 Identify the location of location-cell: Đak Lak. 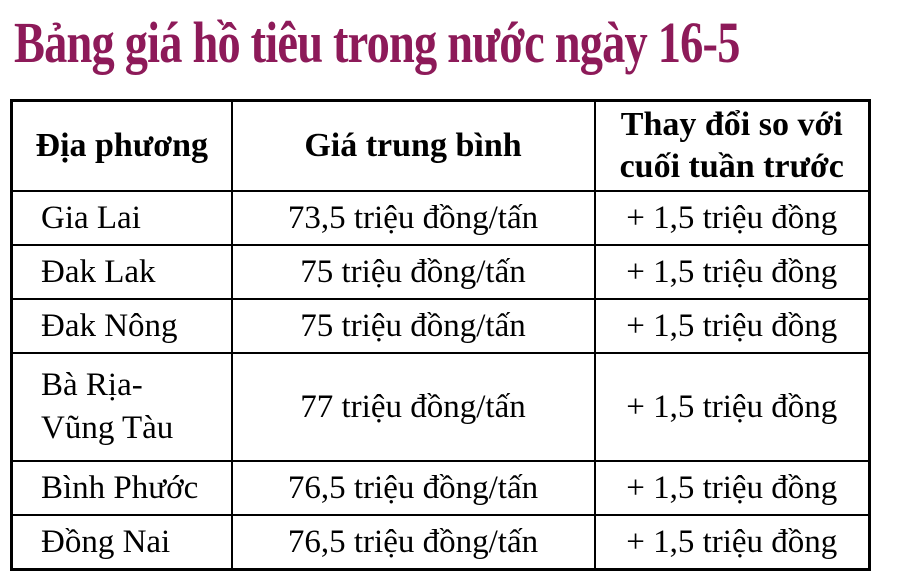
(121, 272).